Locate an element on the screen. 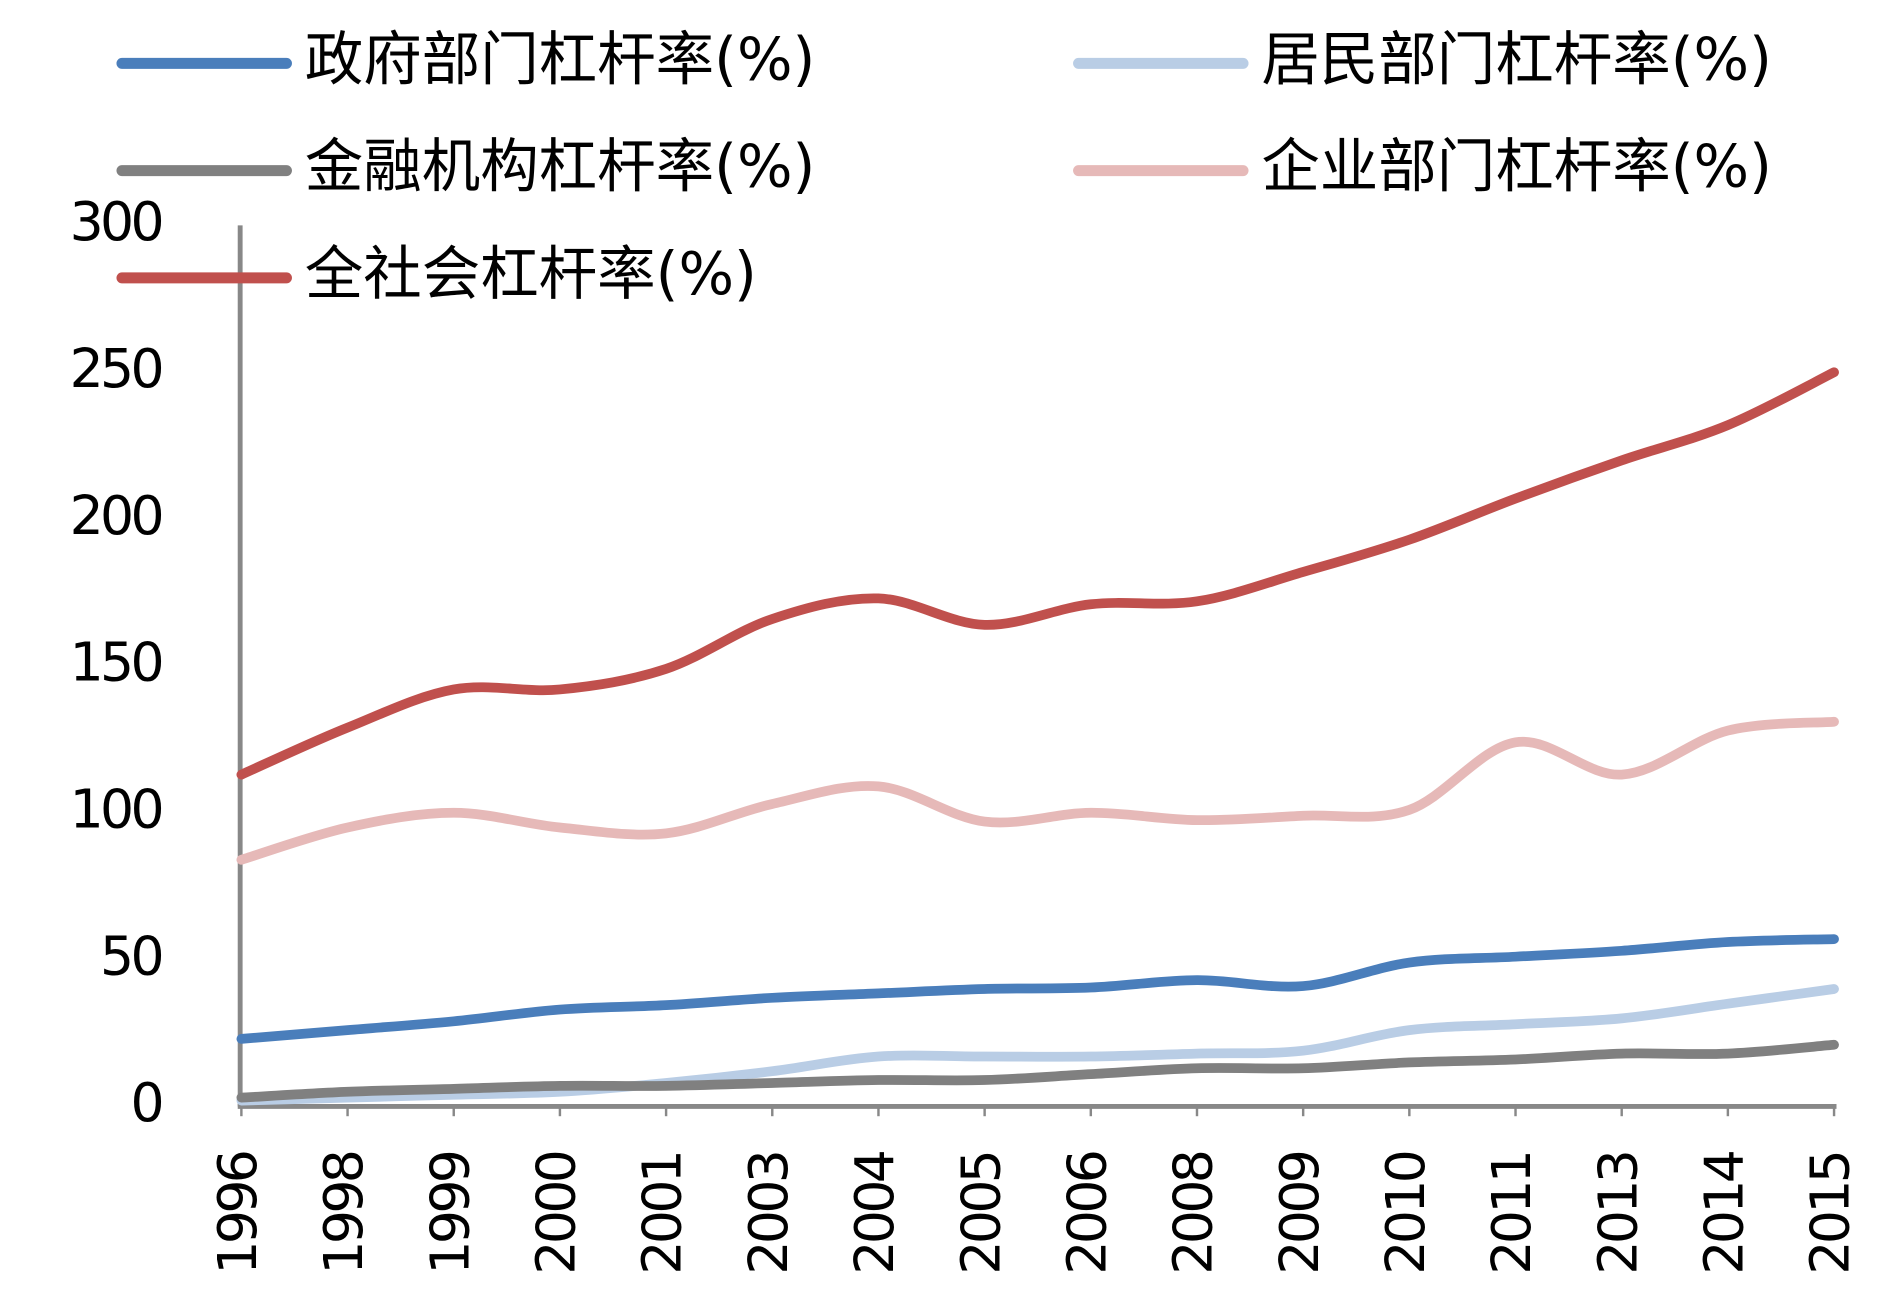  x-tick-label: 2009 is located at coordinates (1299, 1213).